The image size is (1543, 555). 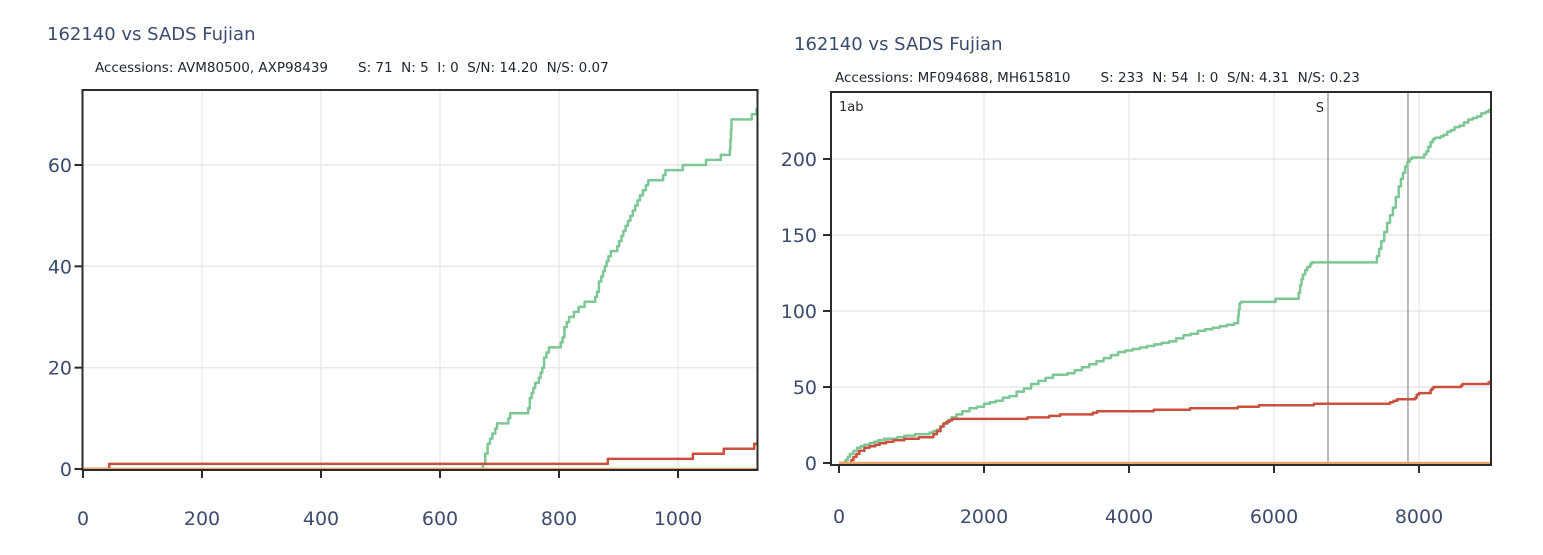 What do you see at coordinates (151, 34) in the screenshot?
I see `chart-title-left: 162140 vs SADS Fujian` at bounding box center [151, 34].